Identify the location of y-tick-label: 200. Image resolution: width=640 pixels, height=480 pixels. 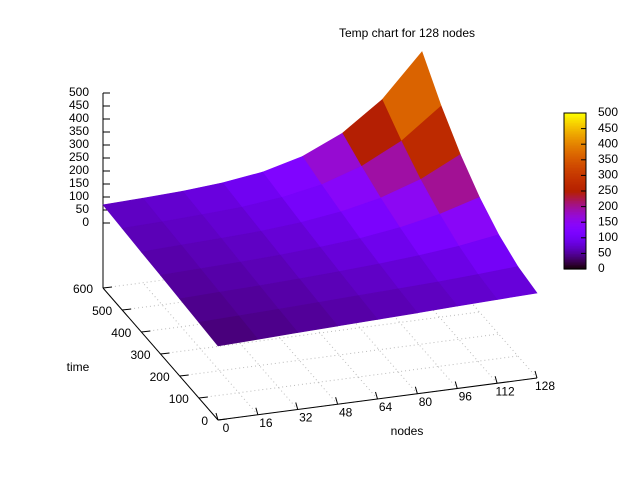
(160, 377).